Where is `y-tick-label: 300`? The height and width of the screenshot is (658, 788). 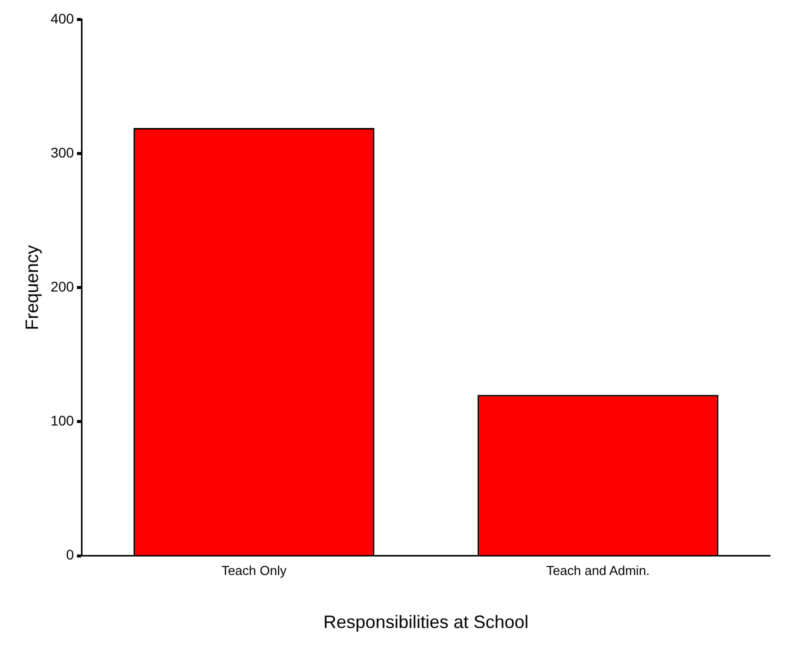
y-tick-label: 300 is located at coordinates (62, 152).